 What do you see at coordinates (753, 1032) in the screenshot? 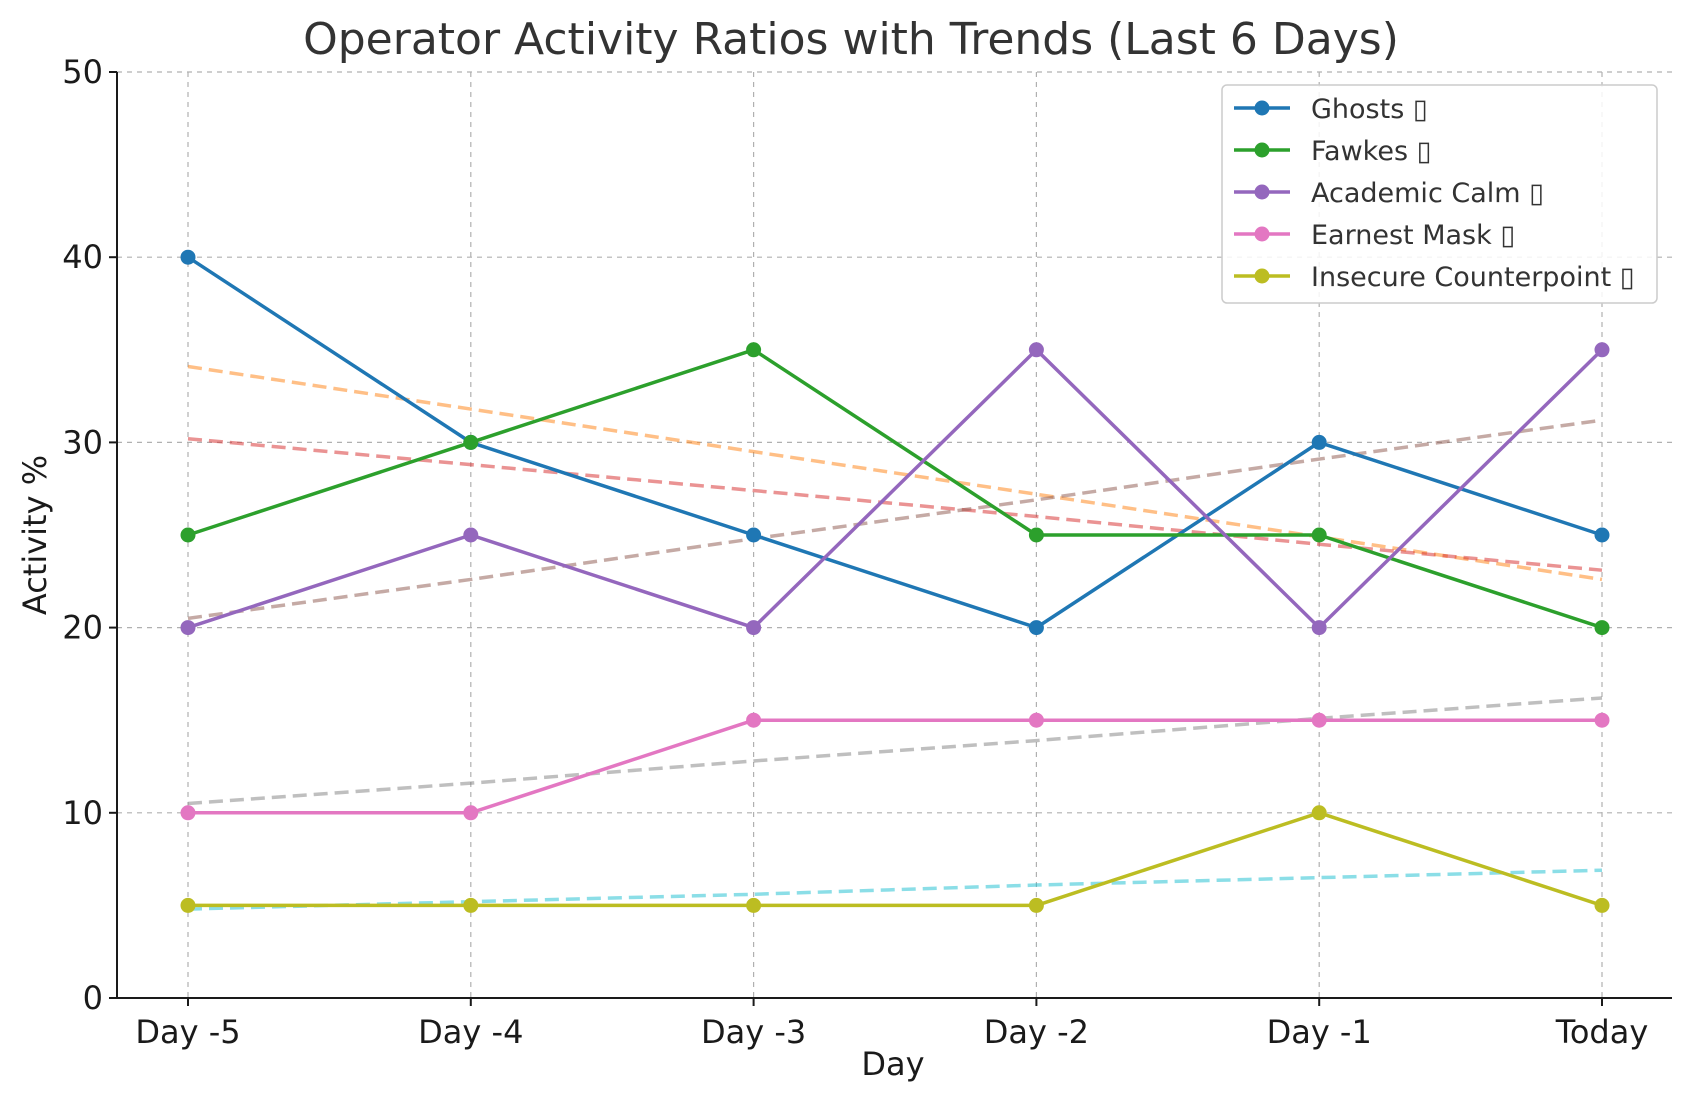
I see `x-tick-label: Day -3` at bounding box center [753, 1032].